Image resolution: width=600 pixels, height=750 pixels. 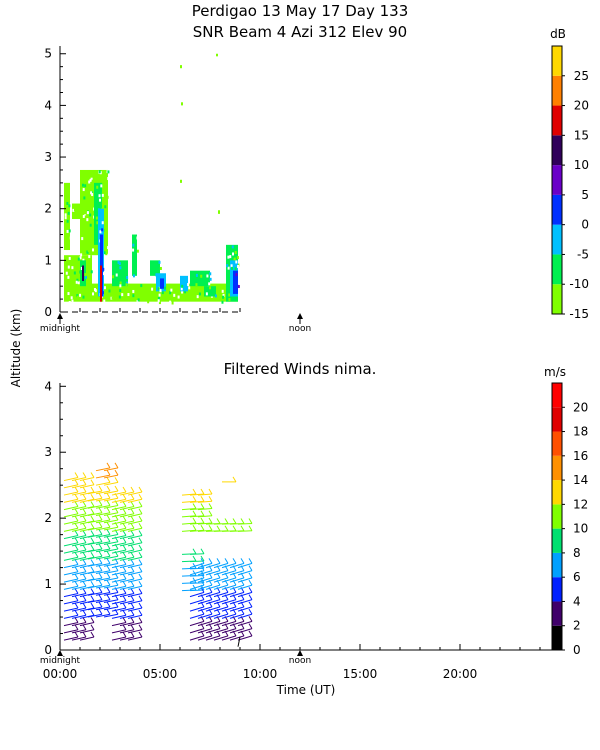 What do you see at coordinates (557, 180) in the screenshot?
I see `snr-colorbar-frame` at bounding box center [557, 180].